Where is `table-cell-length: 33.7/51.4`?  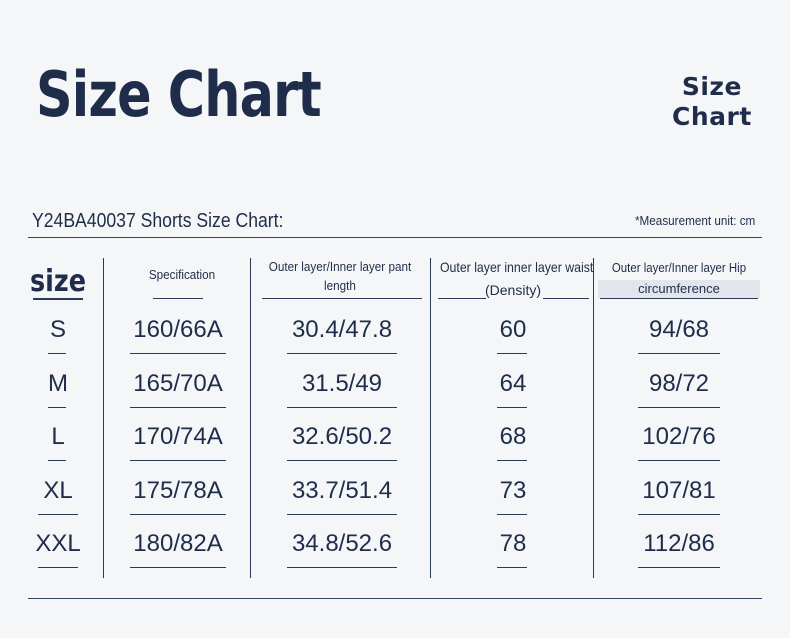
table-cell-length: 33.7/51.4 is located at coordinates (342, 490).